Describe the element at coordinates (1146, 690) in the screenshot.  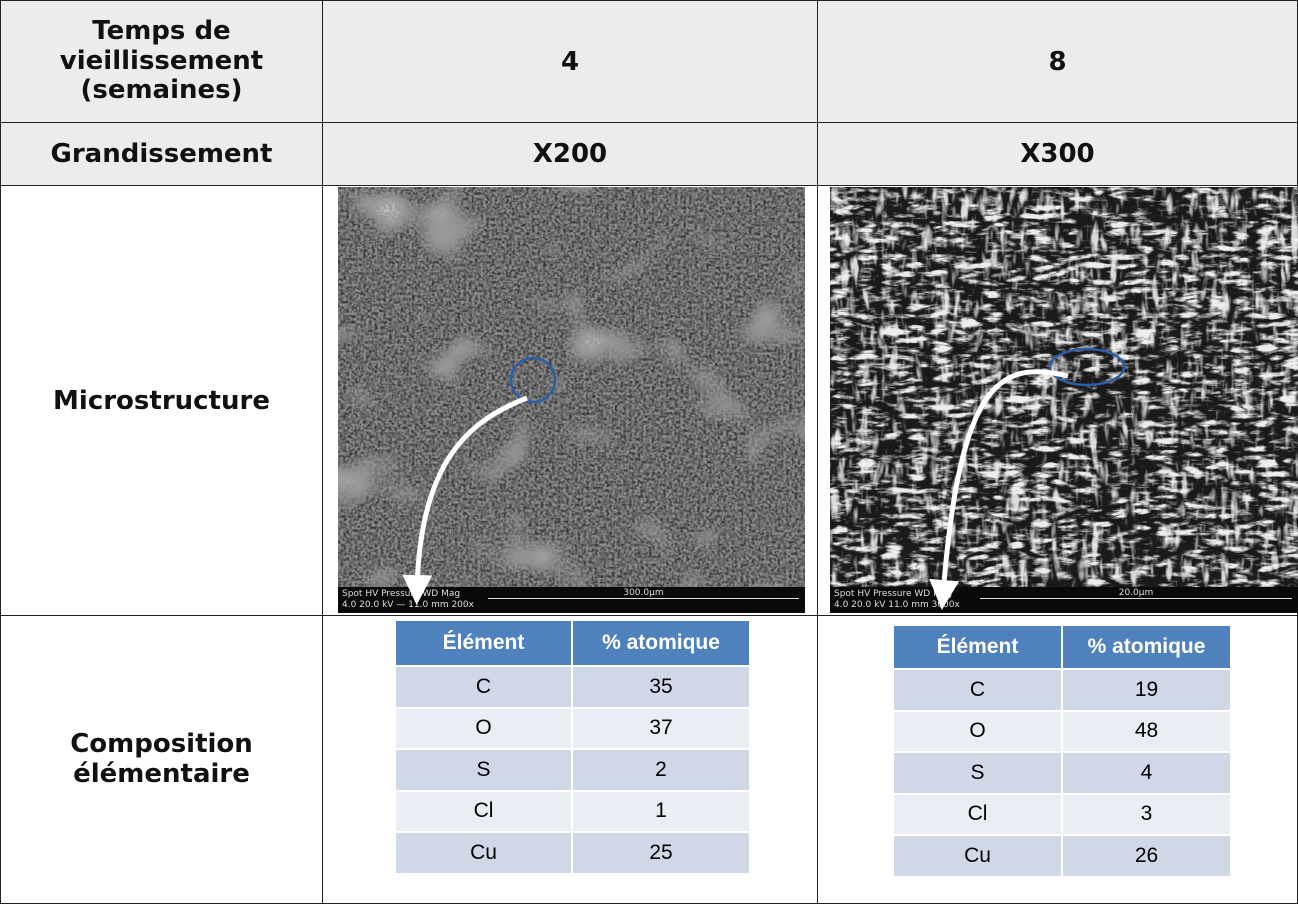
I see `table-cell: 19` at that location.